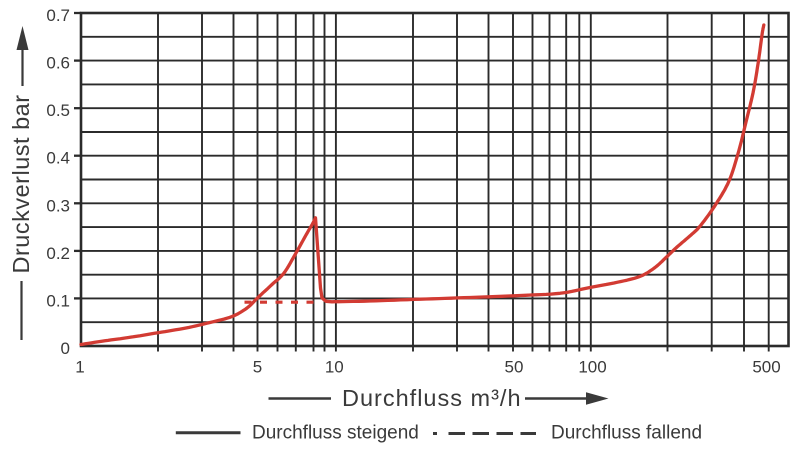 This screenshot has height=451, width=800. Describe the element at coordinates (514, 367) in the screenshot. I see `svg-text: 50` at that location.